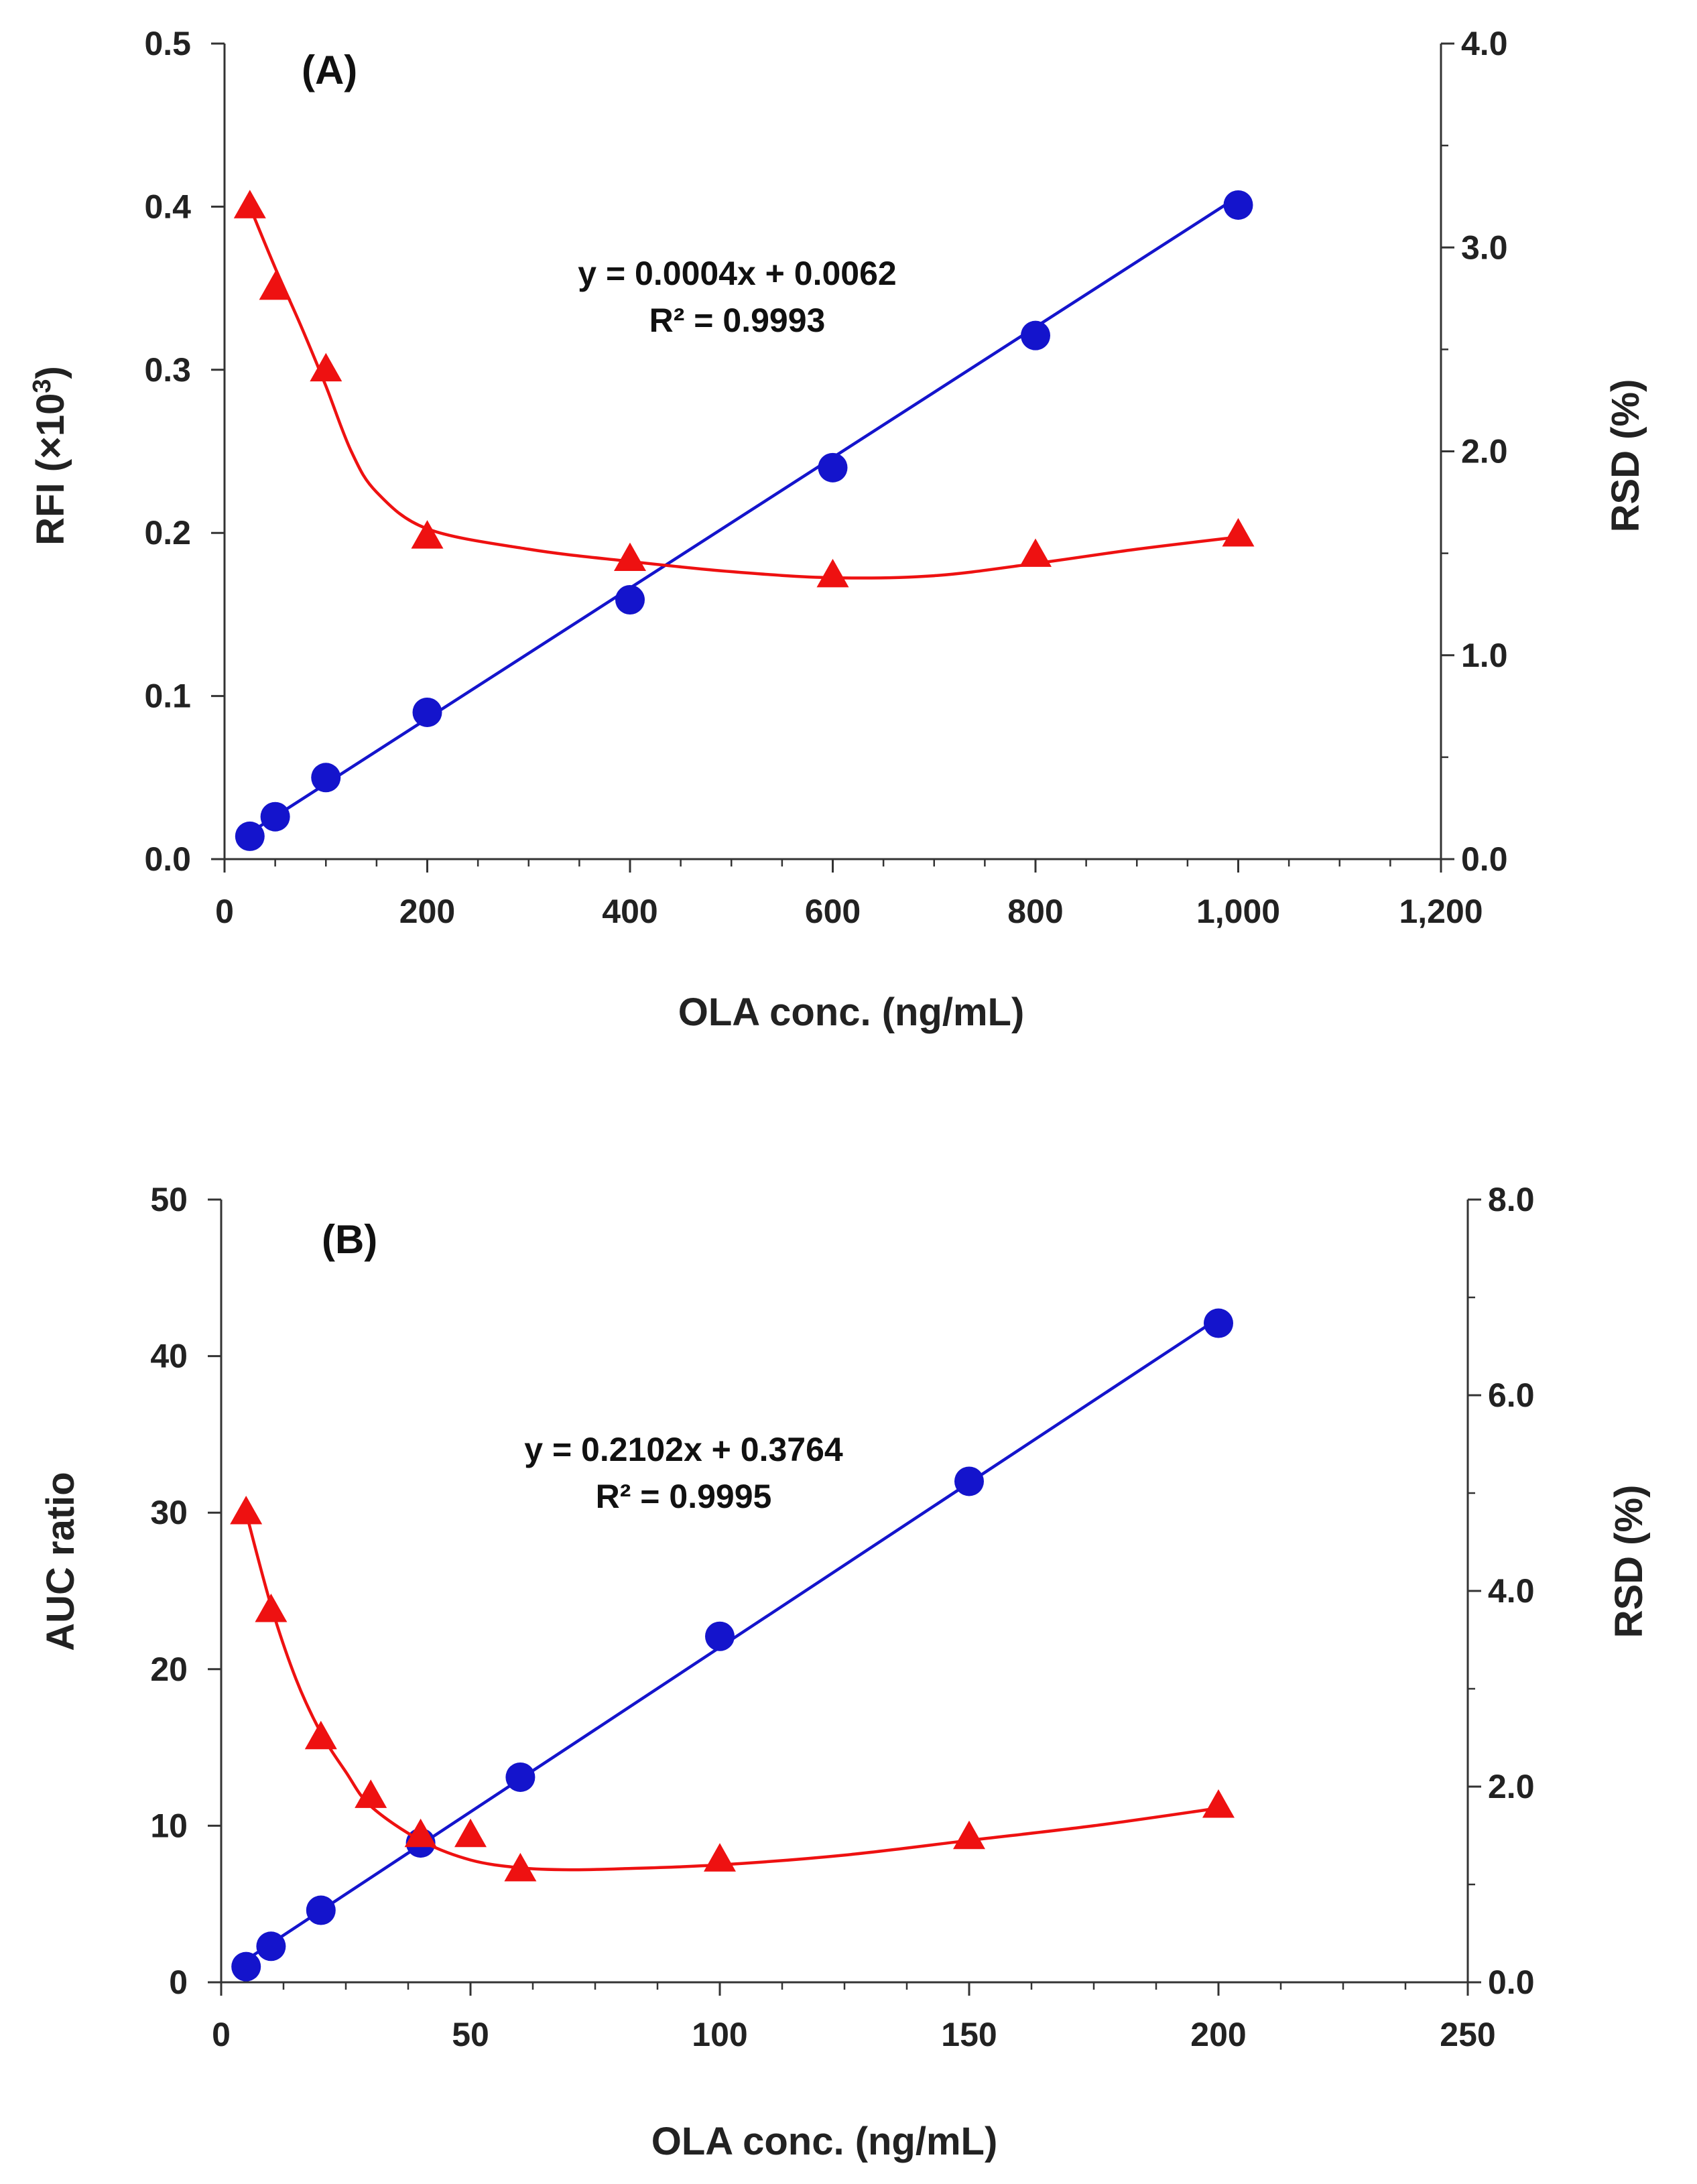 This screenshot has height=2184, width=1697. I want to click on panel-b-y2-tick-label: 8.0, so click(1511, 1200).